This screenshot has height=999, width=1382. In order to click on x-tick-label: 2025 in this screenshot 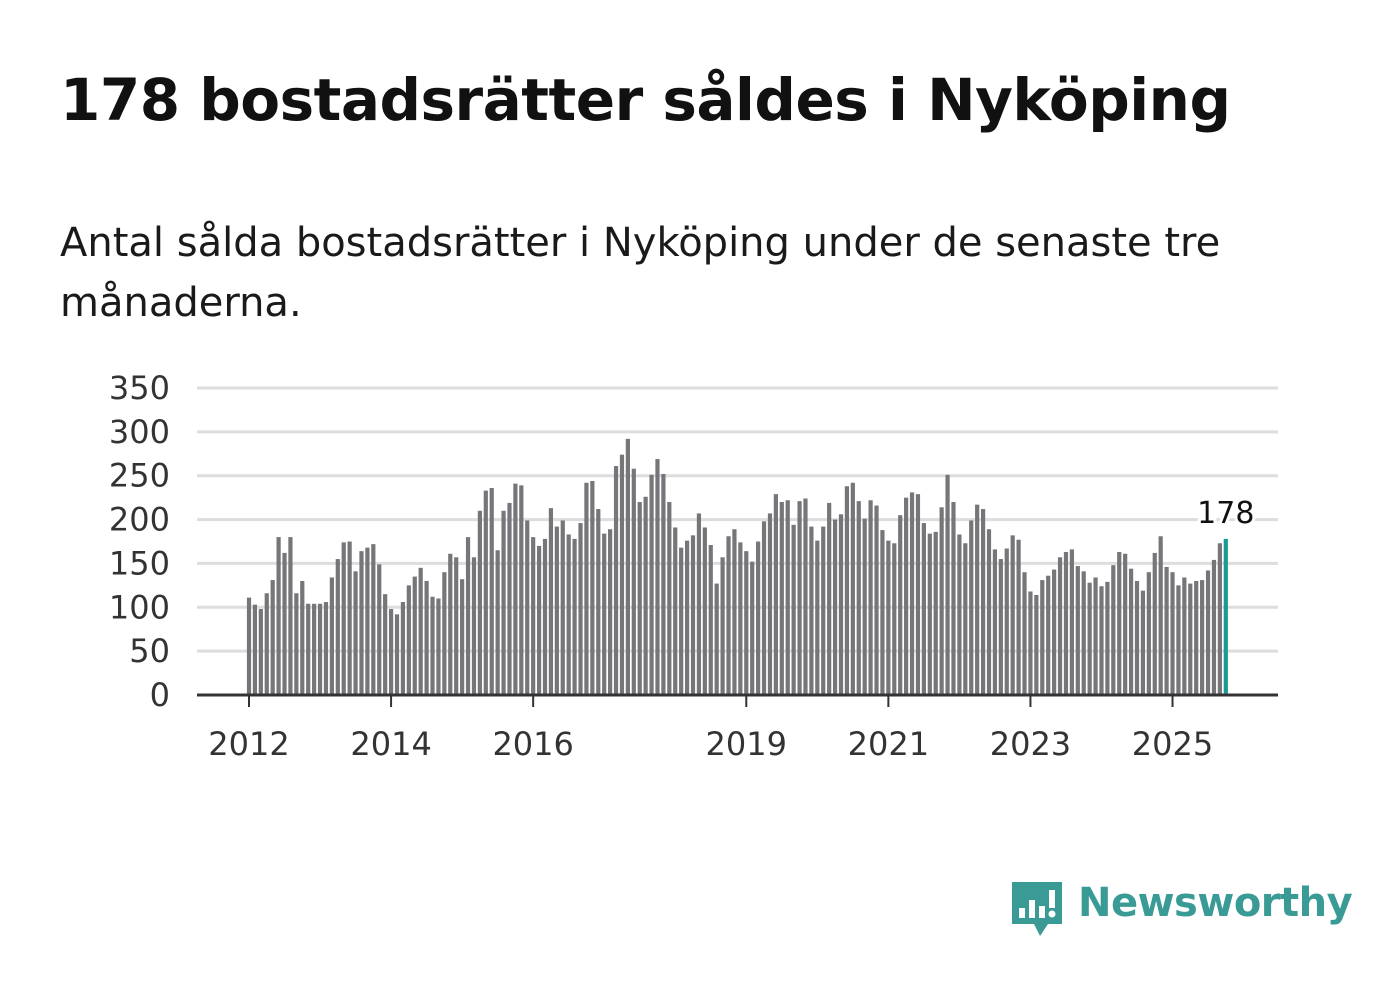, I will do `click(1172, 744)`.